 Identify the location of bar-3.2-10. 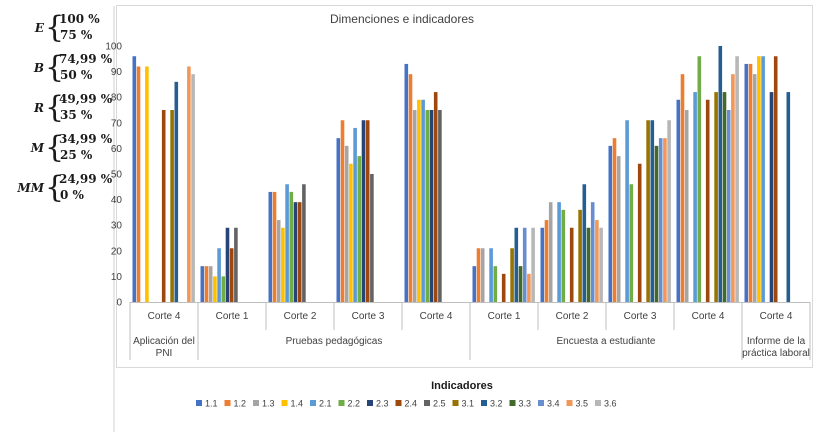
(788, 197).